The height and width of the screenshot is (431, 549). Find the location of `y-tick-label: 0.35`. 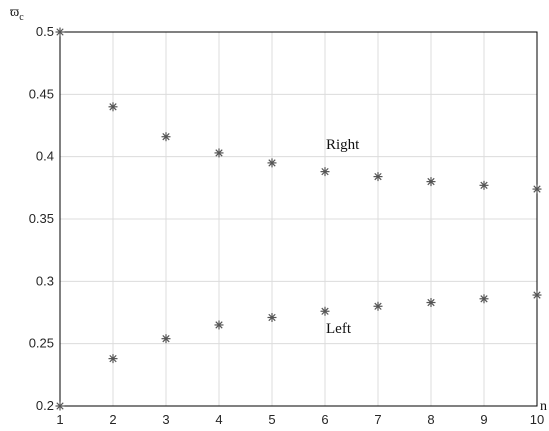

y-tick-label: 0.35 is located at coordinates (41, 218).